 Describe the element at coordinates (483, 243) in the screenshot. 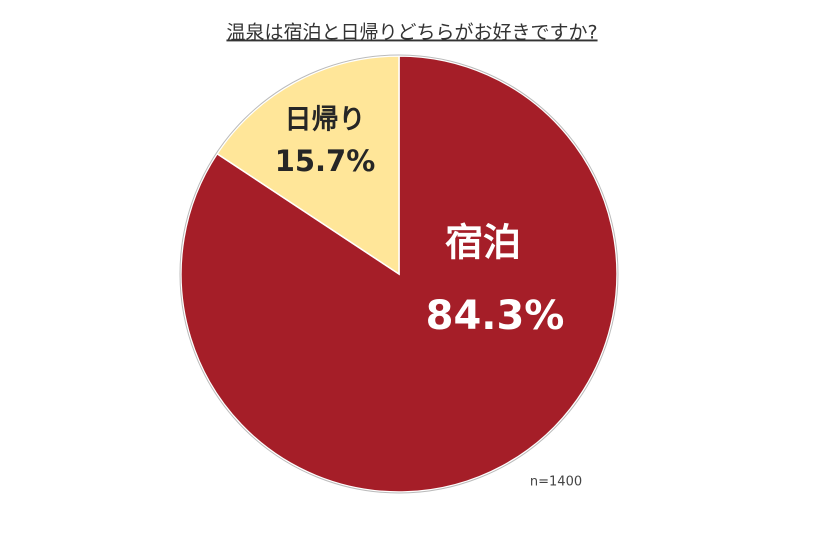

I see `slice-label: 宿泊` at that location.